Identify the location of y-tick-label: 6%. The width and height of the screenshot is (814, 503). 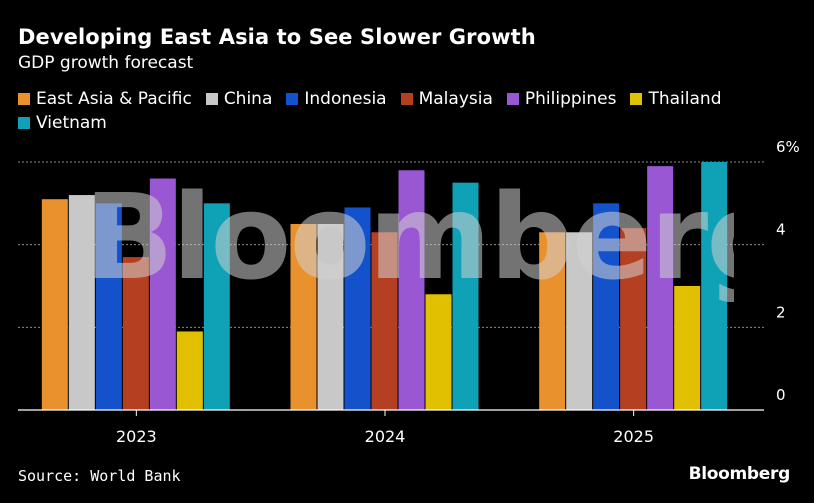
(788, 147).